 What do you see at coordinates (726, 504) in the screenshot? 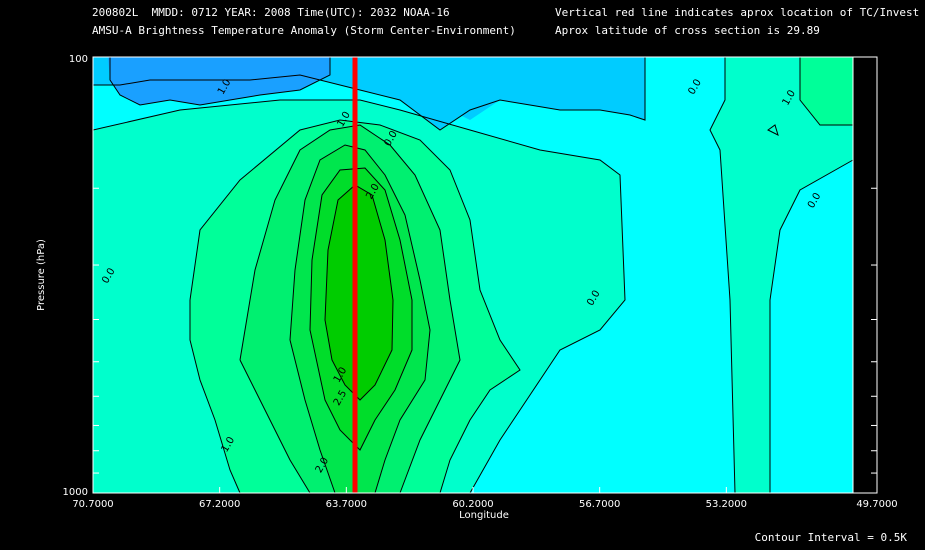
I see `x-tick-label: 53.2000` at bounding box center [726, 504].